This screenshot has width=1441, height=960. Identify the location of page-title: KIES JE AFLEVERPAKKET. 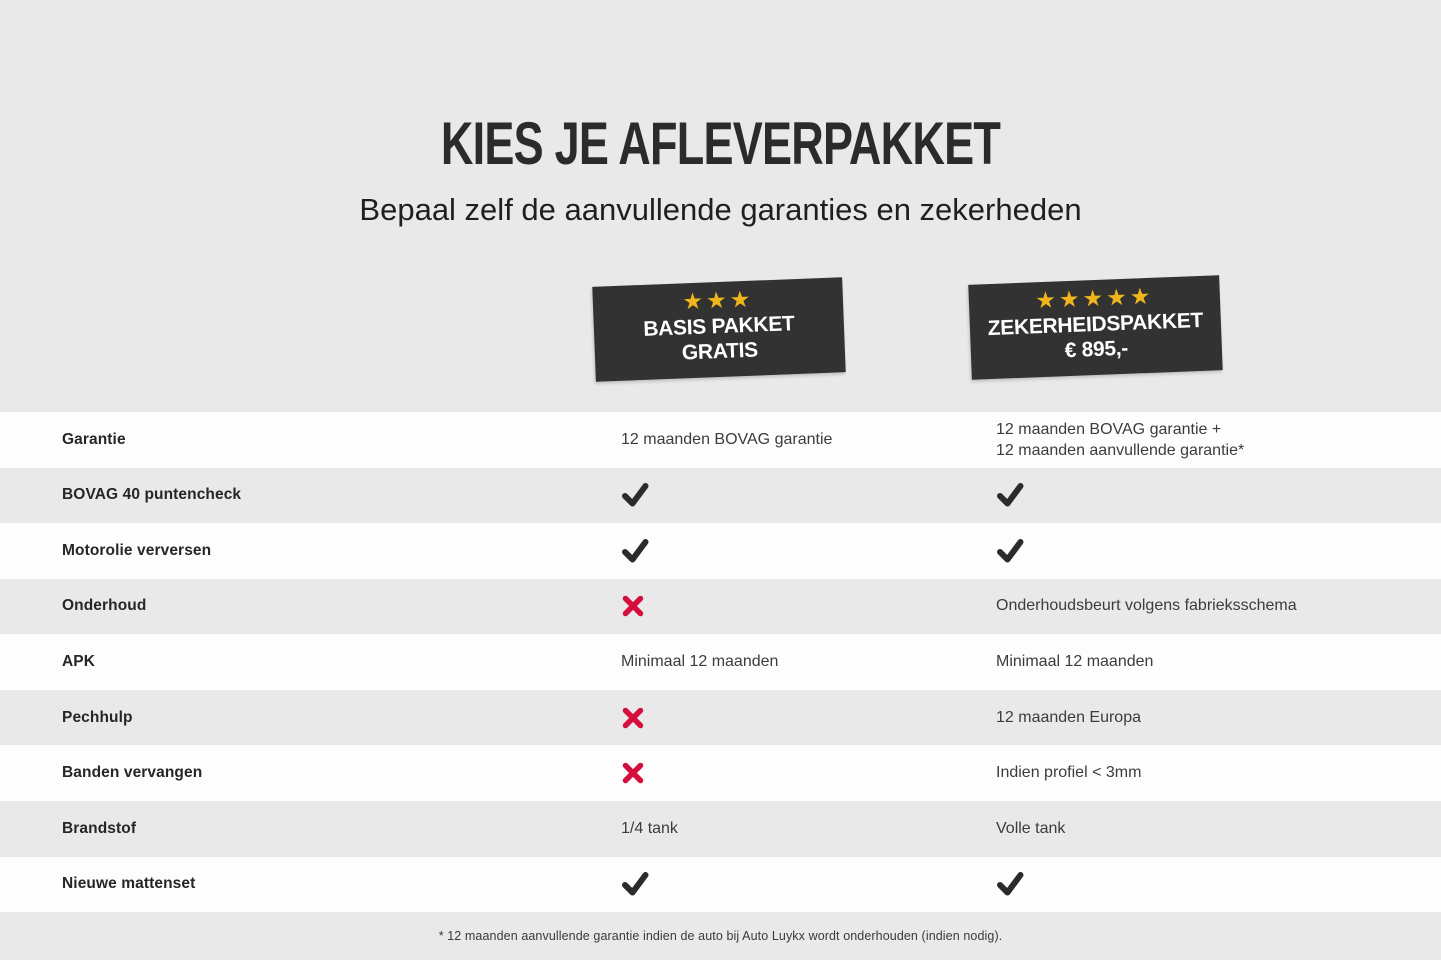
(720, 143).